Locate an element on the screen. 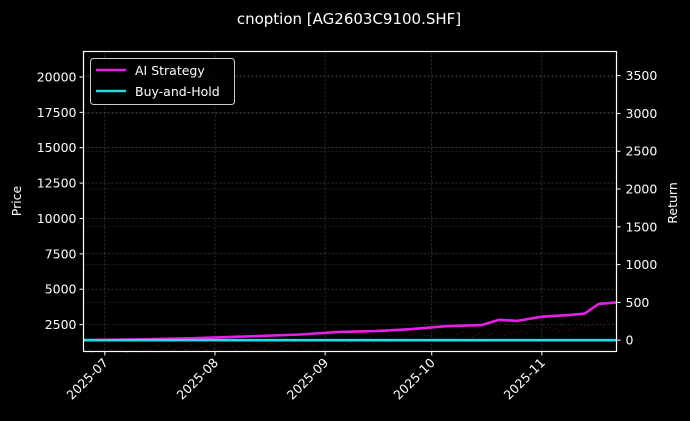  right-tick-label: 3000 is located at coordinates (642, 113).